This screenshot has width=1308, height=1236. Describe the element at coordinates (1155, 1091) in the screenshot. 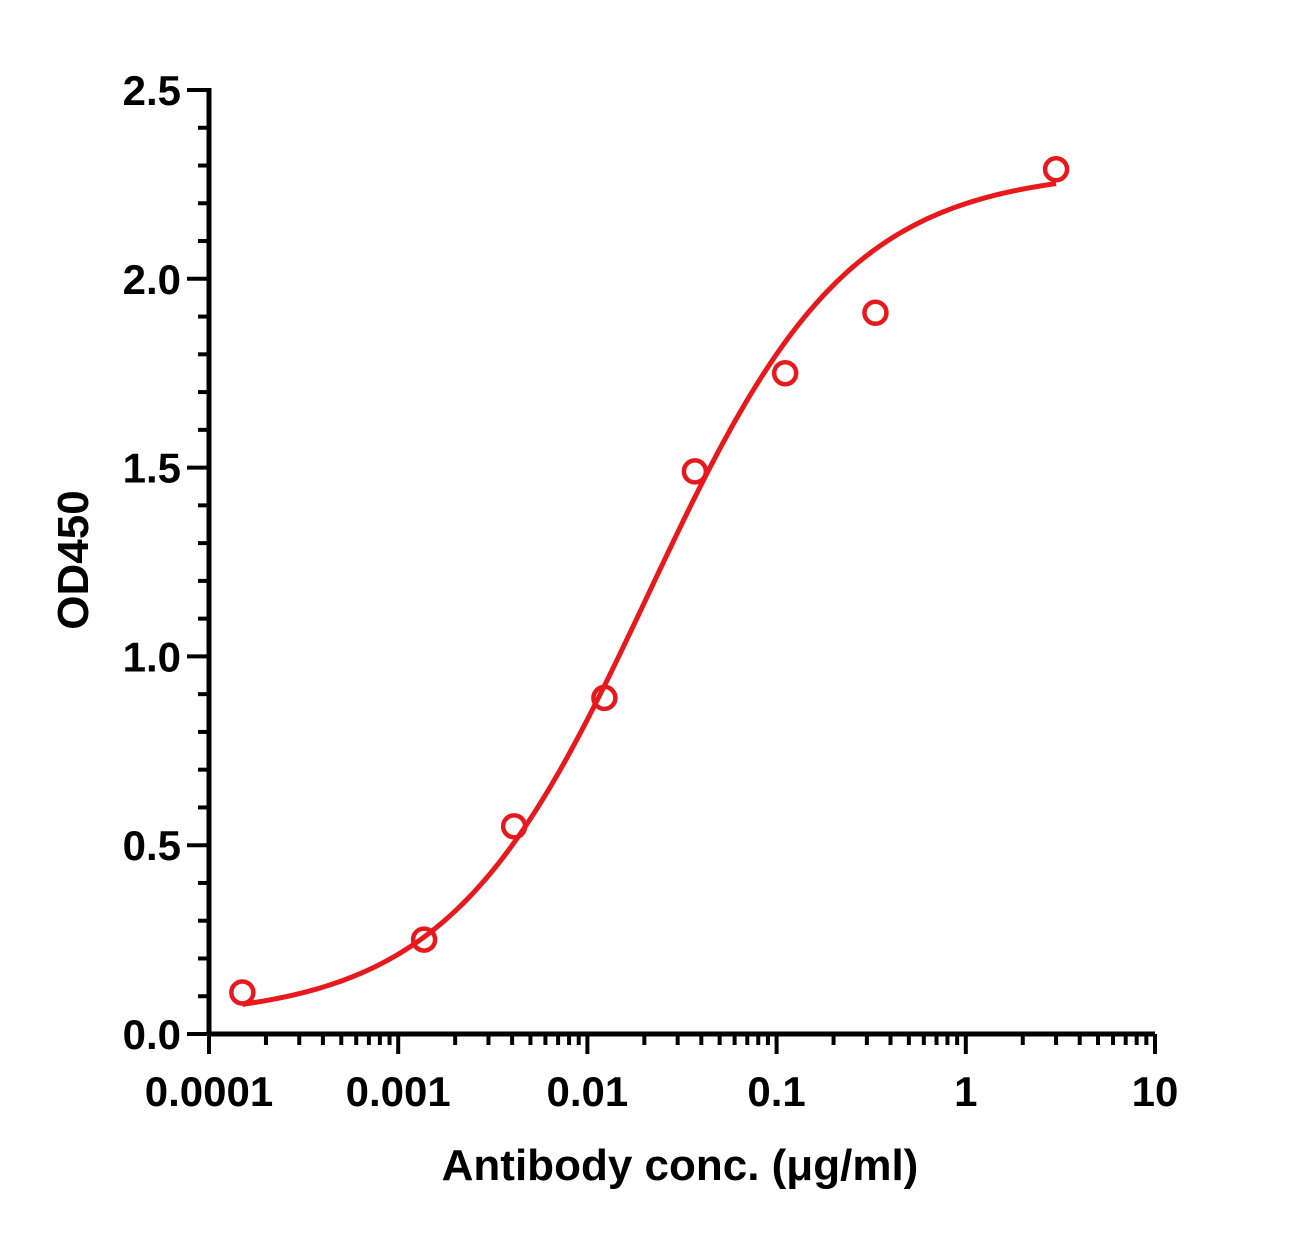

I see `x-tick-label: 10` at that location.